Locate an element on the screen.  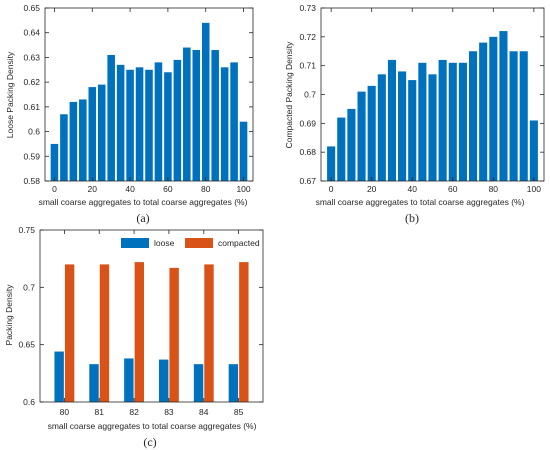
panel-label-c: (c) is located at coordinates (149, 442).